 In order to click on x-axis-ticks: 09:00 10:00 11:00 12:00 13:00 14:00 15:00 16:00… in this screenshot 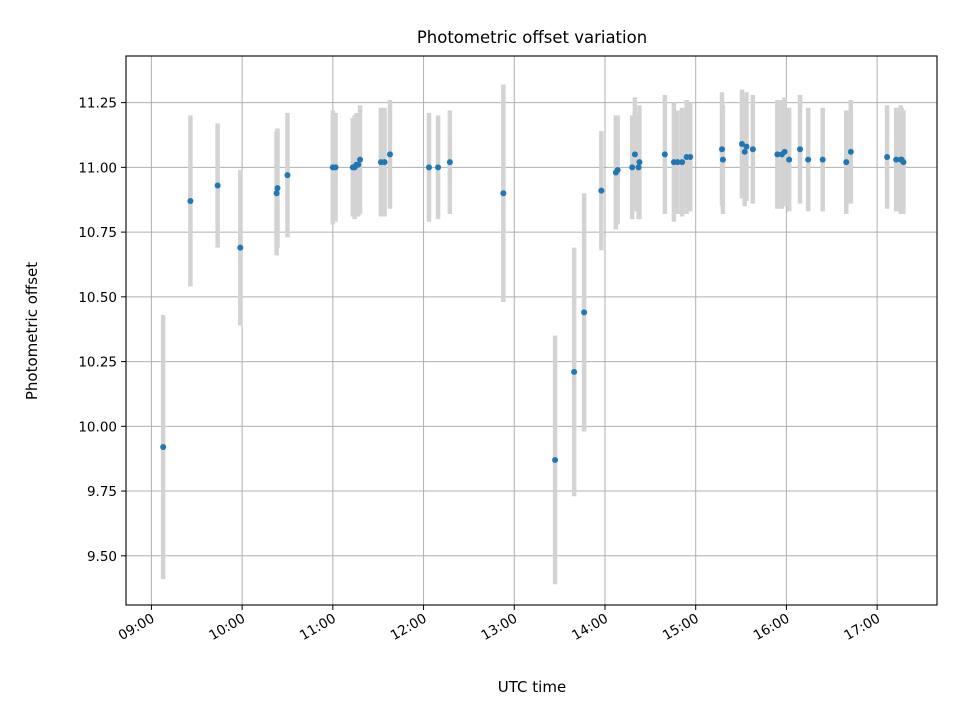, I will do `click(499, 624)`.